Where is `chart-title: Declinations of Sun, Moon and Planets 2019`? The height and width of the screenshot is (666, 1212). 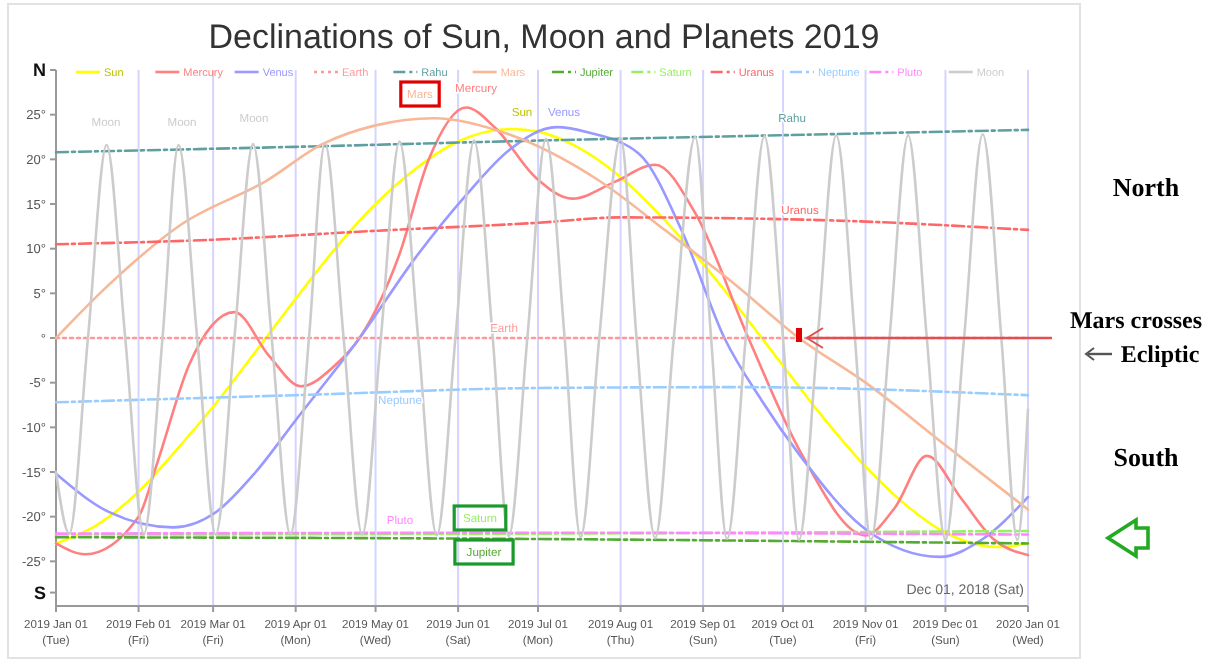
chart-title: Declinations of Sun, Moon and Planets 2019 is located at coordinates (544, 37).